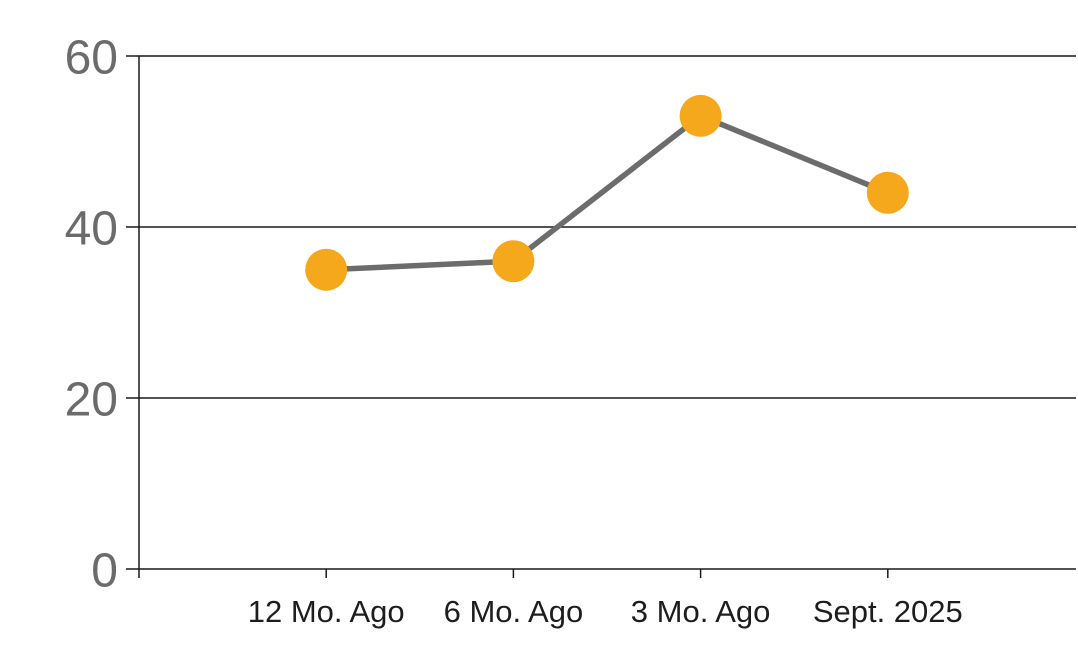 The image size is (1078, 663). I want to click on x-tick-label: 3 Mo. Ago, so click(701, 611).